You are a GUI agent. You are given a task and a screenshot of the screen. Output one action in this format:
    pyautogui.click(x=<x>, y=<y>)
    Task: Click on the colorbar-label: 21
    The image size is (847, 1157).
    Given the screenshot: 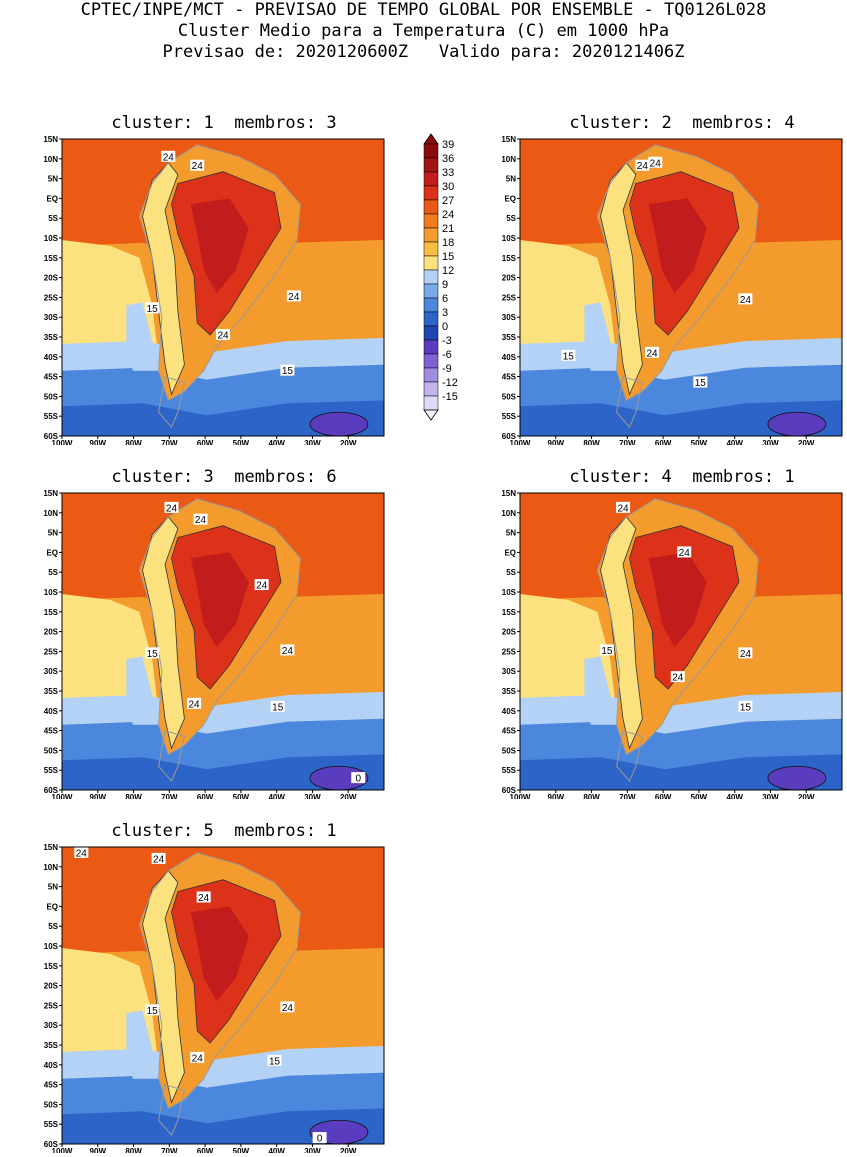 What is the action you would take?
    pyautogui.click(x=448, y=229)
    